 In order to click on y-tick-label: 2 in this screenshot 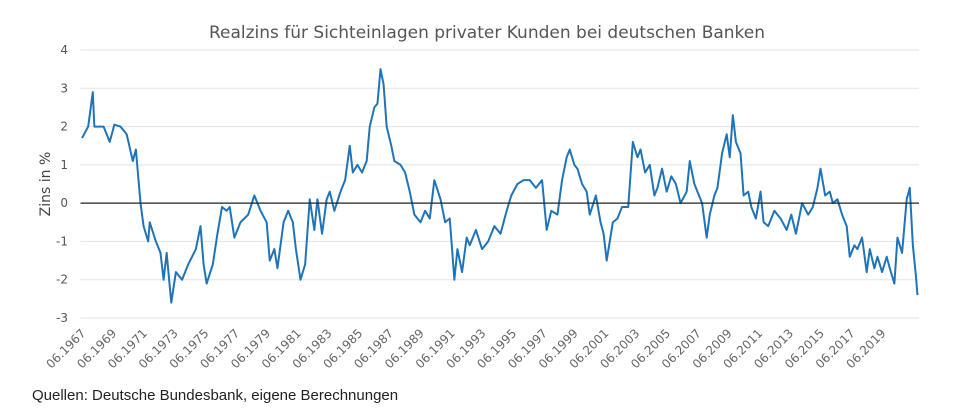, I will do `click(64, 127)`.